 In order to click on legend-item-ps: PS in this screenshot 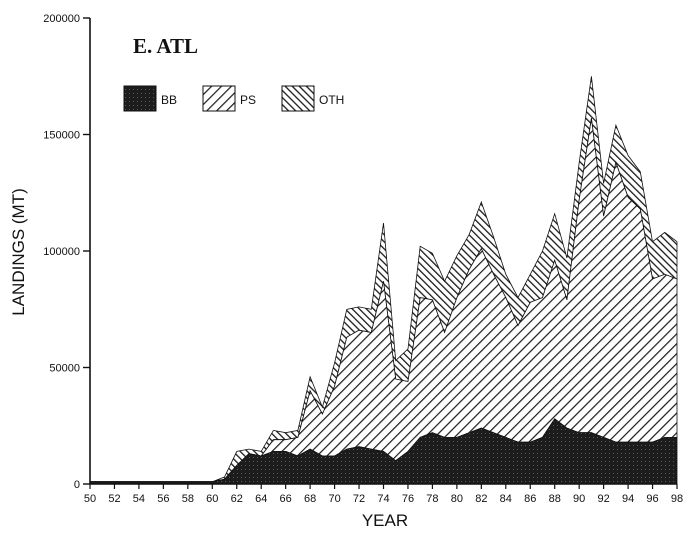, I will do `click(229, 98)`.